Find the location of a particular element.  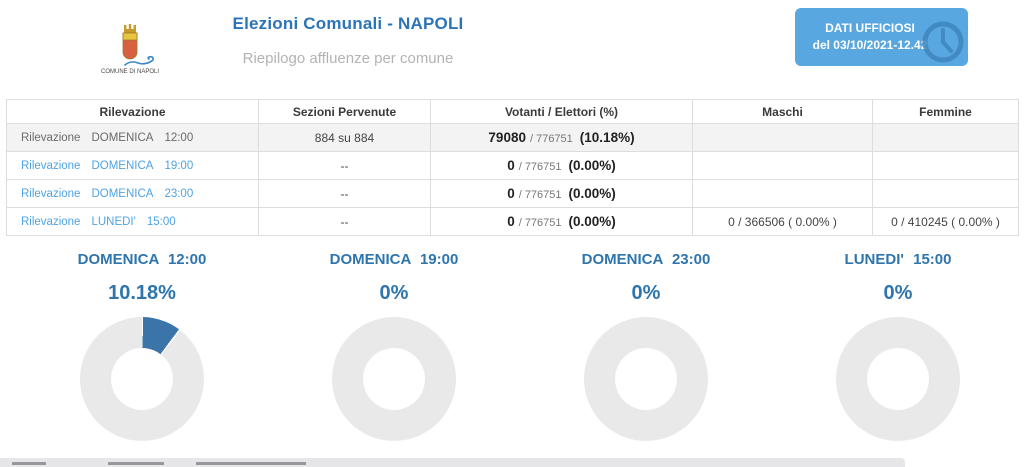

chart-title: LUNEDI' 15:00 is located at coordinates (898, 259).